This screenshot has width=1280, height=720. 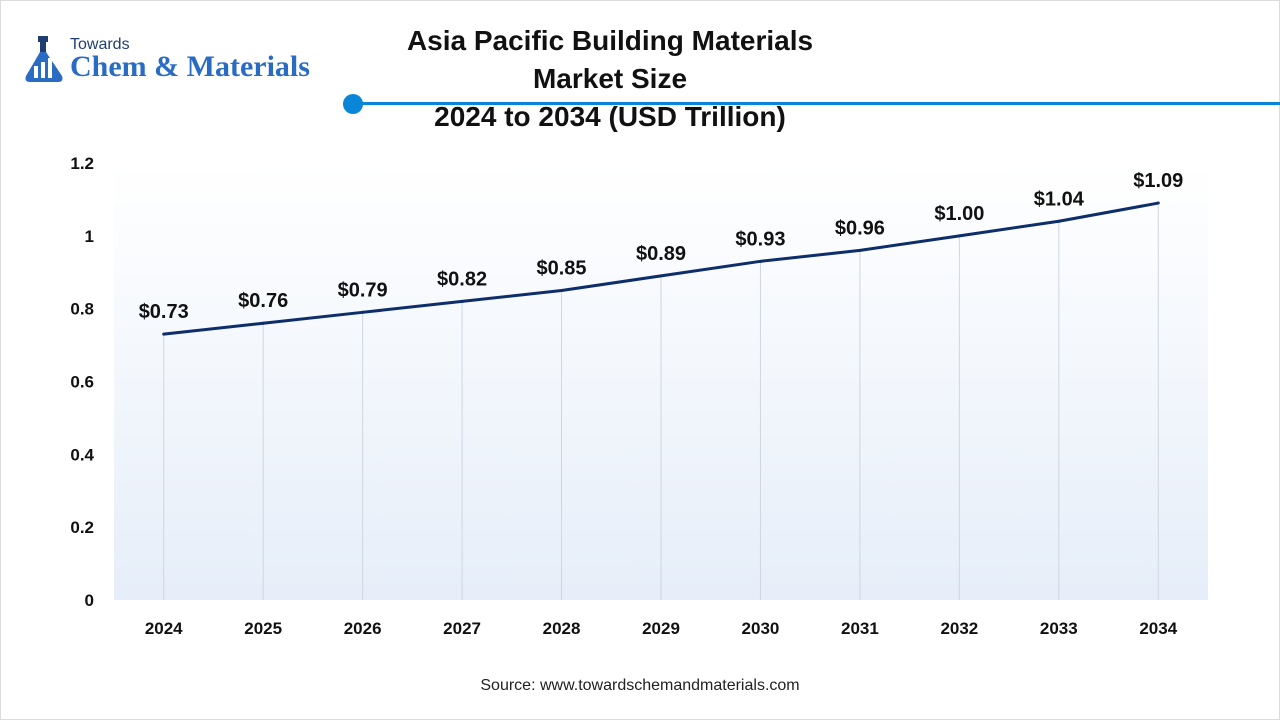 What do you see at coordinates (761, 628) in the screenshot?
I see `x-tick-label: 2030` at bounding box center [761, 628].